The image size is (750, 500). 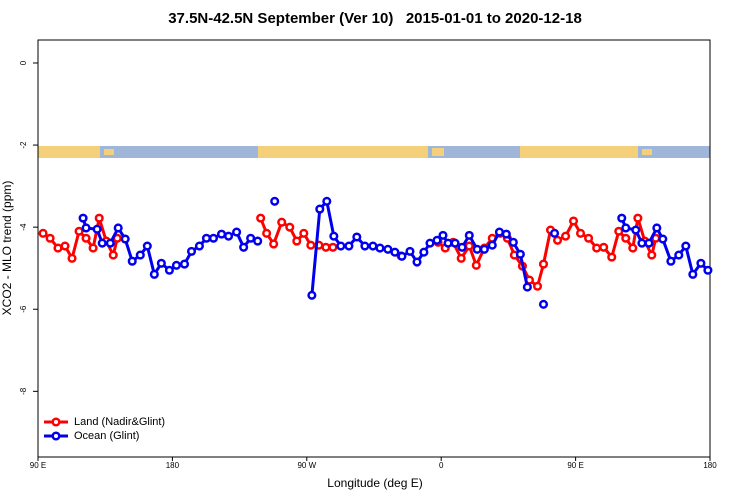 I want to click on x-axis-label: Longitude (deg E), so click(x=374, y=483).